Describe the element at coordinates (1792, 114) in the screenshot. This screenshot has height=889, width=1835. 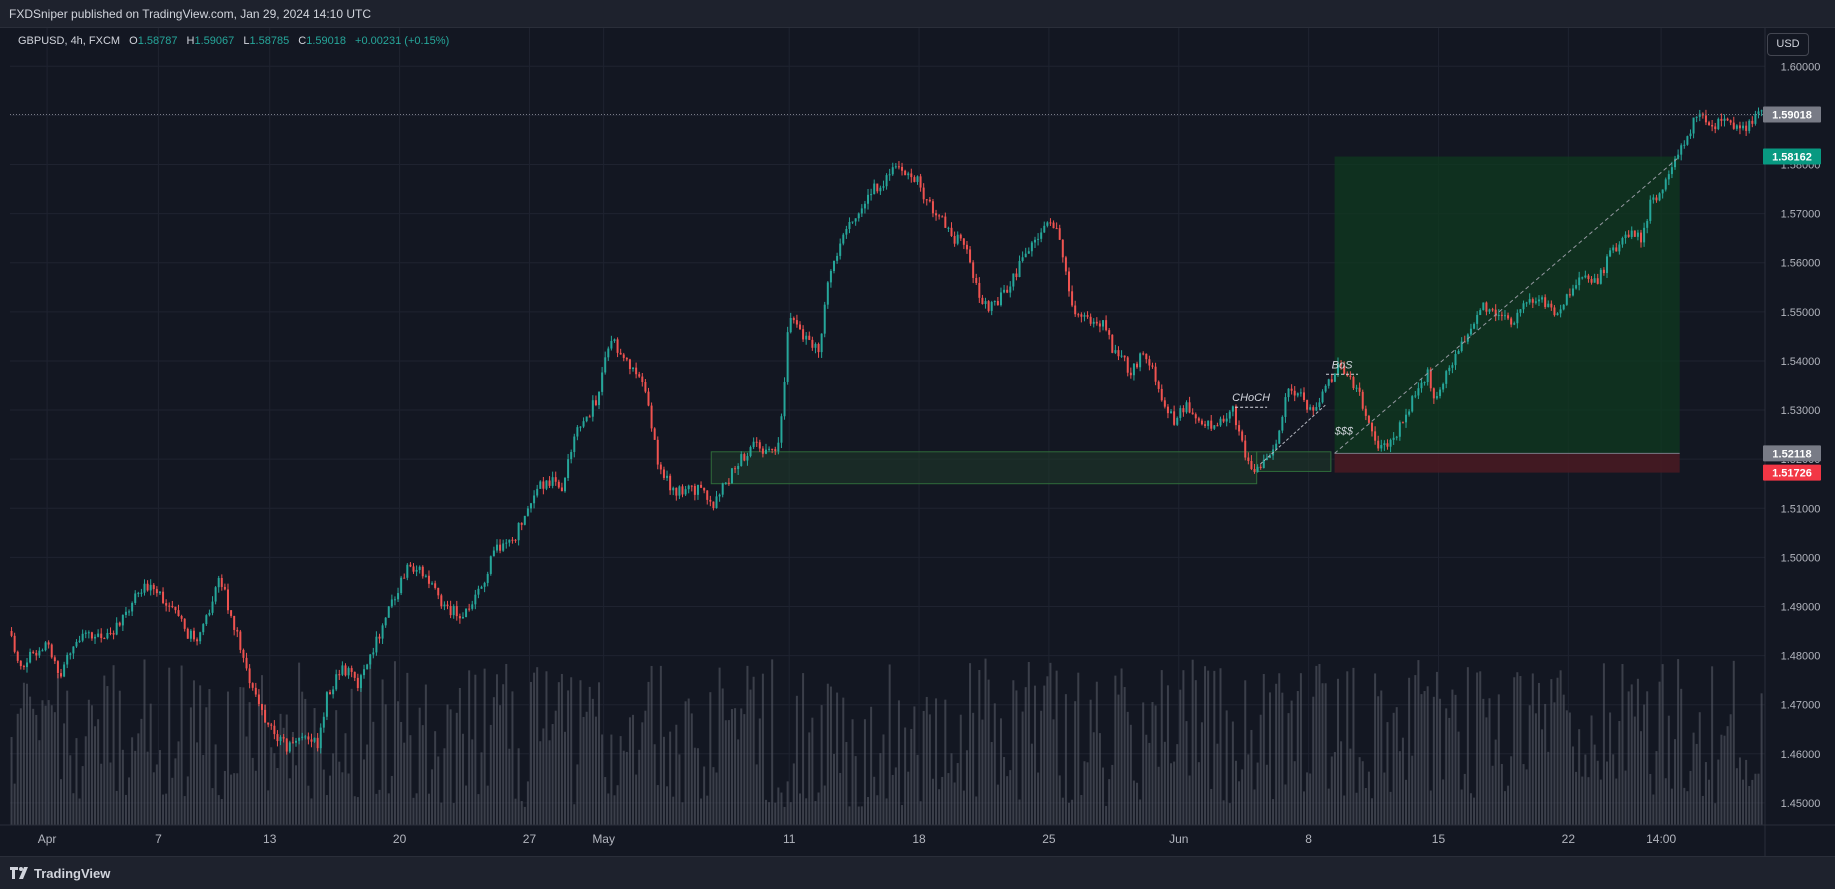
I see `price-tag` at that location.